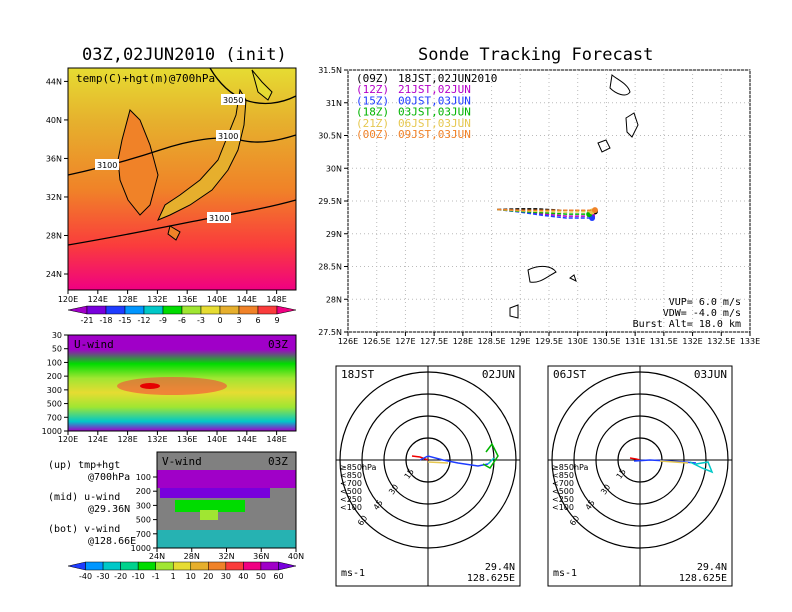 The width and height of the screenshot is (792, 612). I want to click on track-y-tick-label: 31.5N, so click(330, 70).